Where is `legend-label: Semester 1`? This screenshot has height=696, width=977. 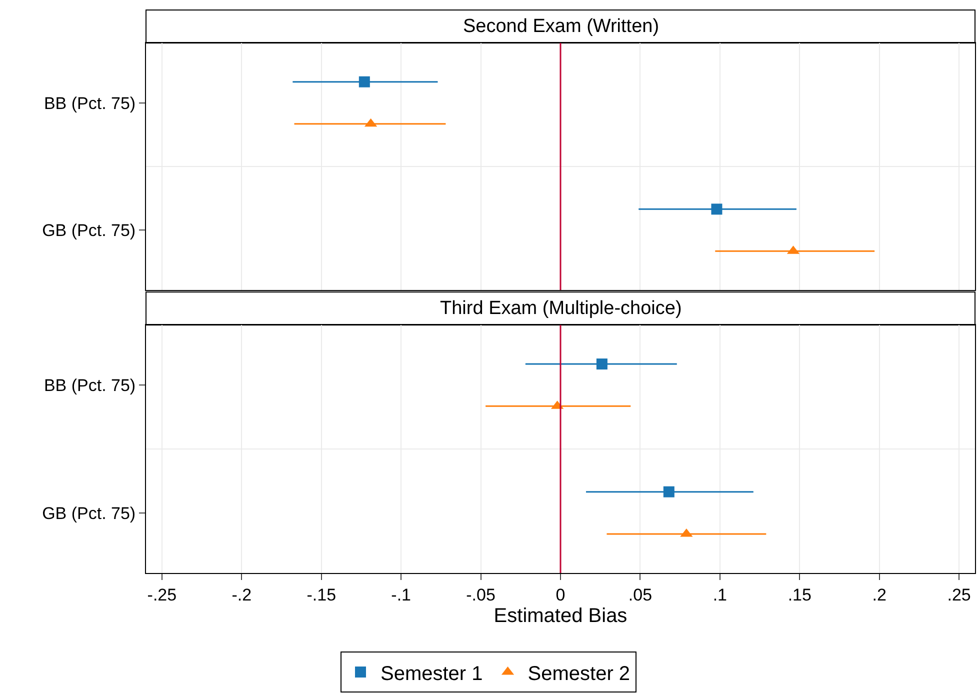
legend-label: Semester 1 is located at coordinates (431, 673).